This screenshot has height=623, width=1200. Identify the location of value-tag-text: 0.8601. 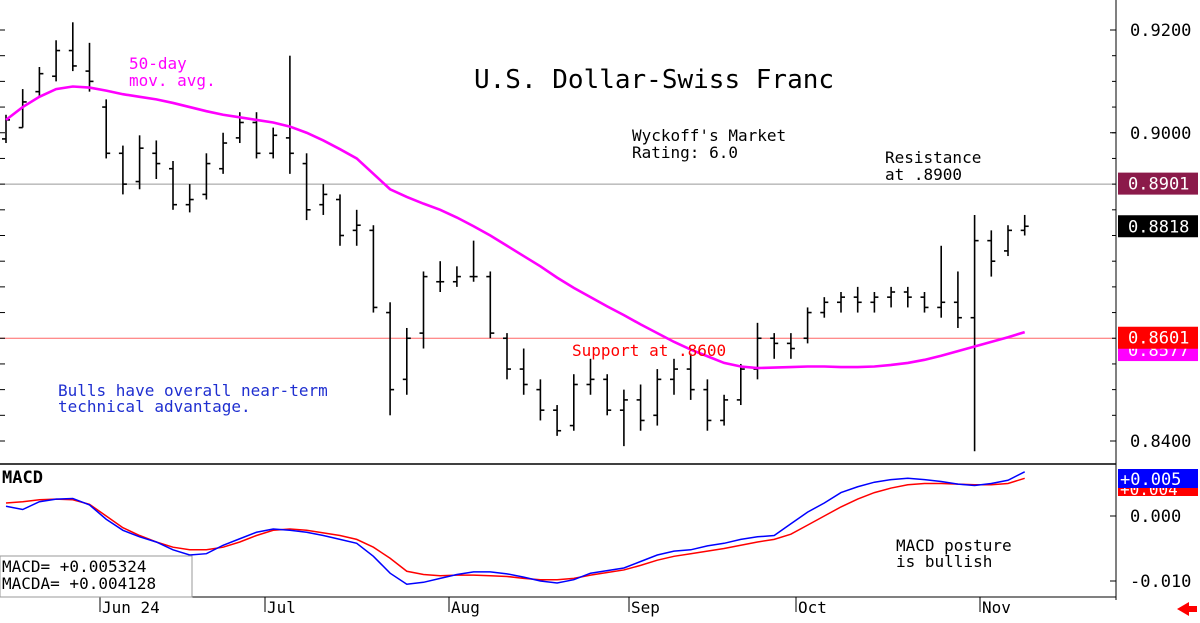
(1158, 339).